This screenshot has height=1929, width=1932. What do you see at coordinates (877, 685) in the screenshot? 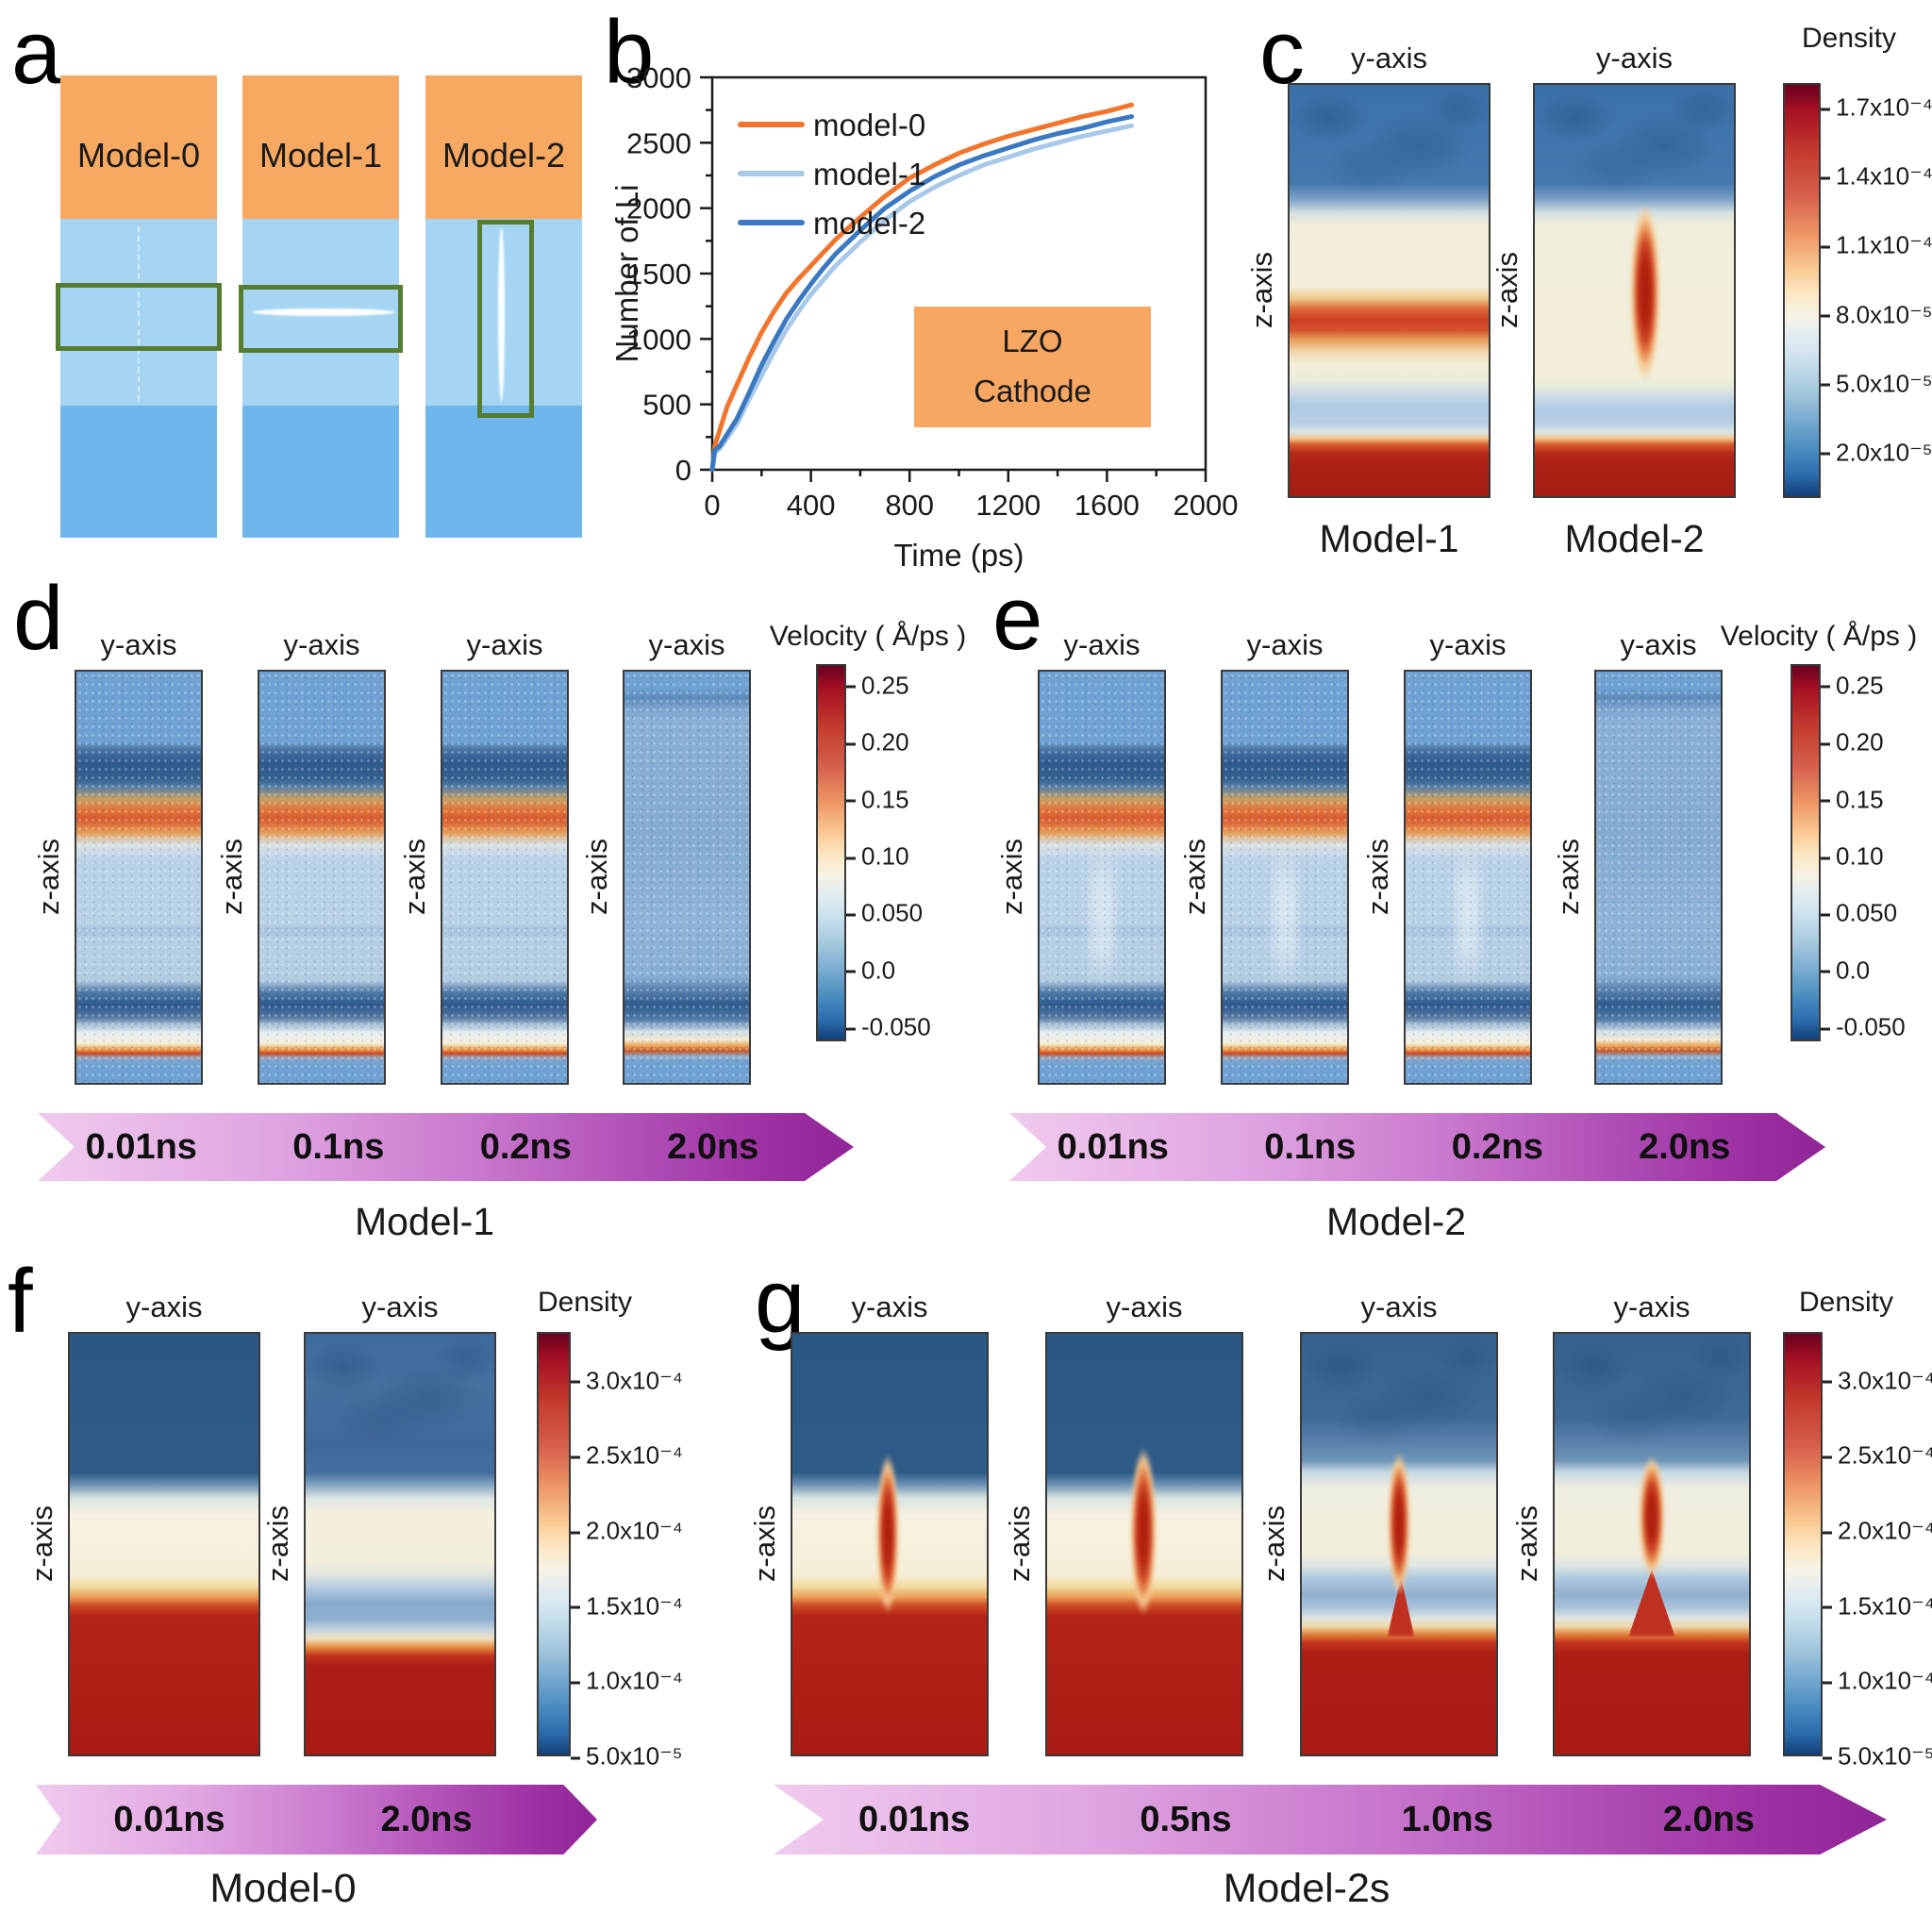
I see `colorbar-tick: 0.25` at bounding box center [877, 685].